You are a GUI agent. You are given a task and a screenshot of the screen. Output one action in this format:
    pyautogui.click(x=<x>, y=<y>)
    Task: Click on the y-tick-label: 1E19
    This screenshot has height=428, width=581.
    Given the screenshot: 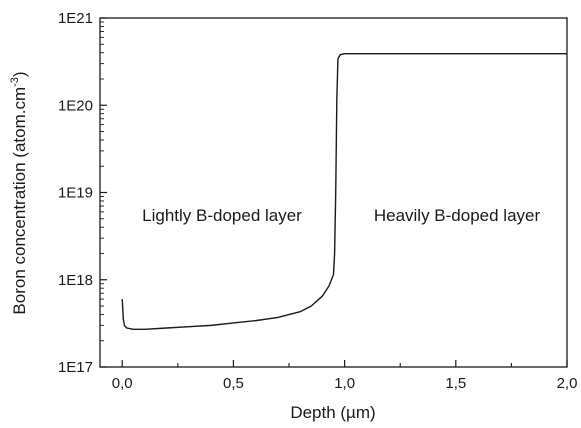 What is the action you would take?
    pyautogui.click(x=75, y=193)
    